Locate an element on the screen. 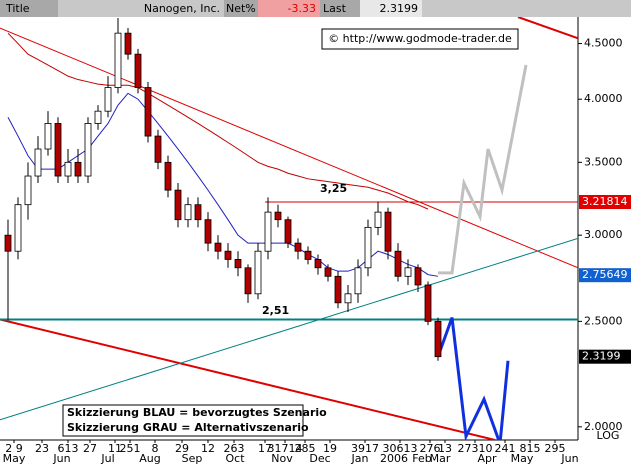 The height and width of the screenshot is (464, 631). legend-text: Skizzierung GRAU = Alternativszenario is located at coordinates (188, 427).